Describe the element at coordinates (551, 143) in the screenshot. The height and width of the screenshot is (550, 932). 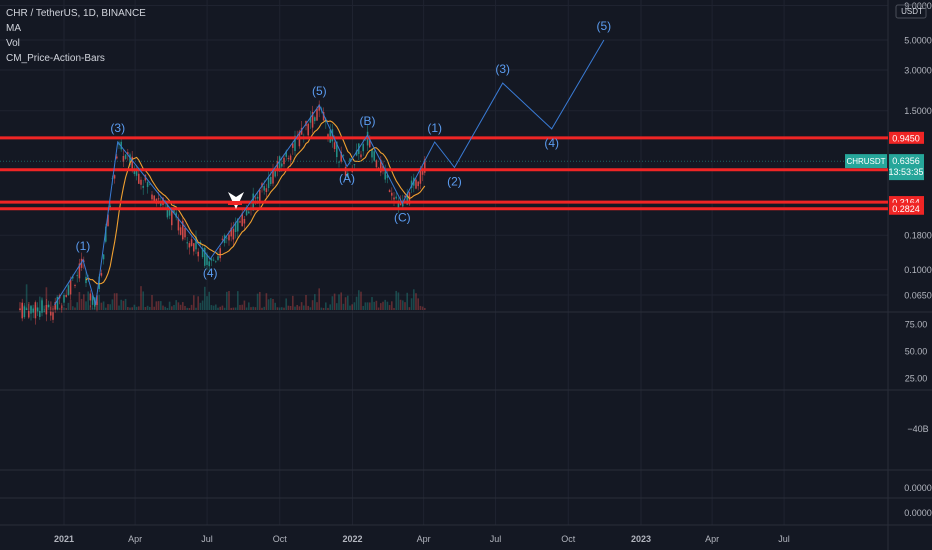
I see `wave-label: (4)` at that location.